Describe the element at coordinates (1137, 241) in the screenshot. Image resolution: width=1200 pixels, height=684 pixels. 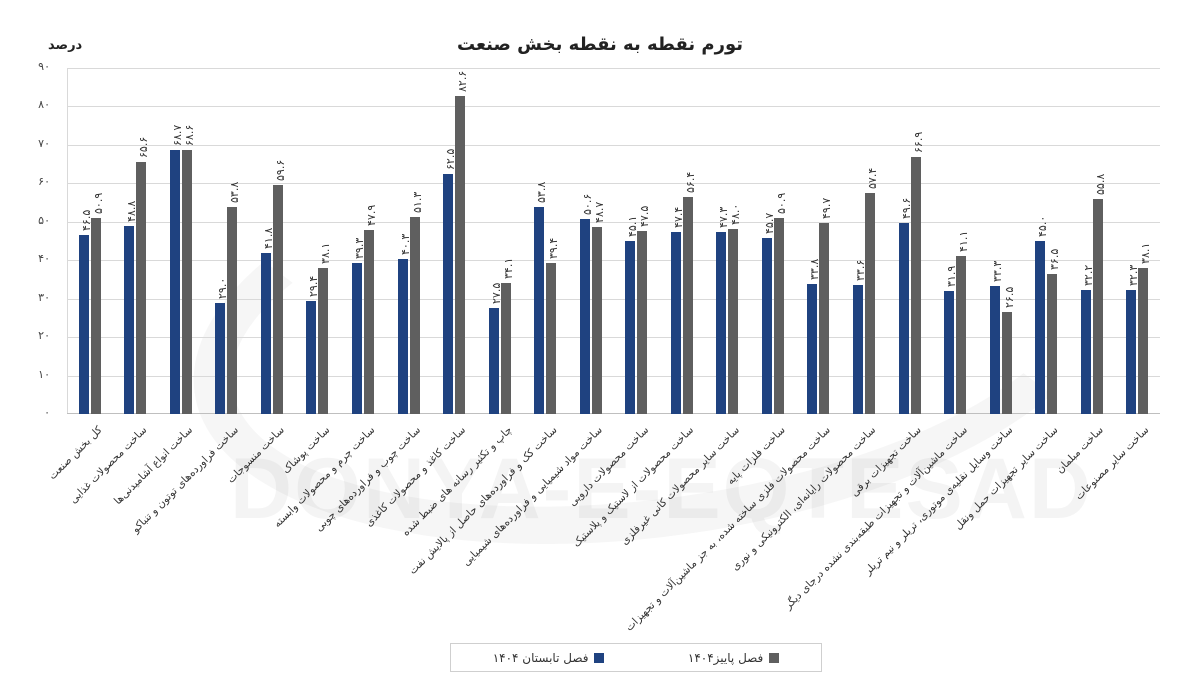
I see `bar-group: ۳۲.۳ ۳۸.۱` at that location.